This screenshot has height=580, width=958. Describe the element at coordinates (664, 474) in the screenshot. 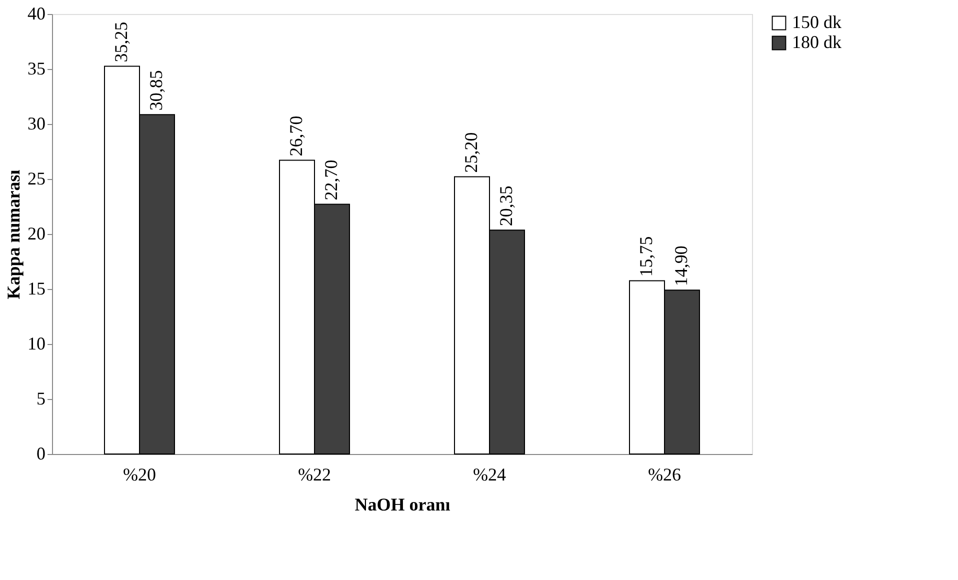

I see `x-tick-label: %26` at that location.